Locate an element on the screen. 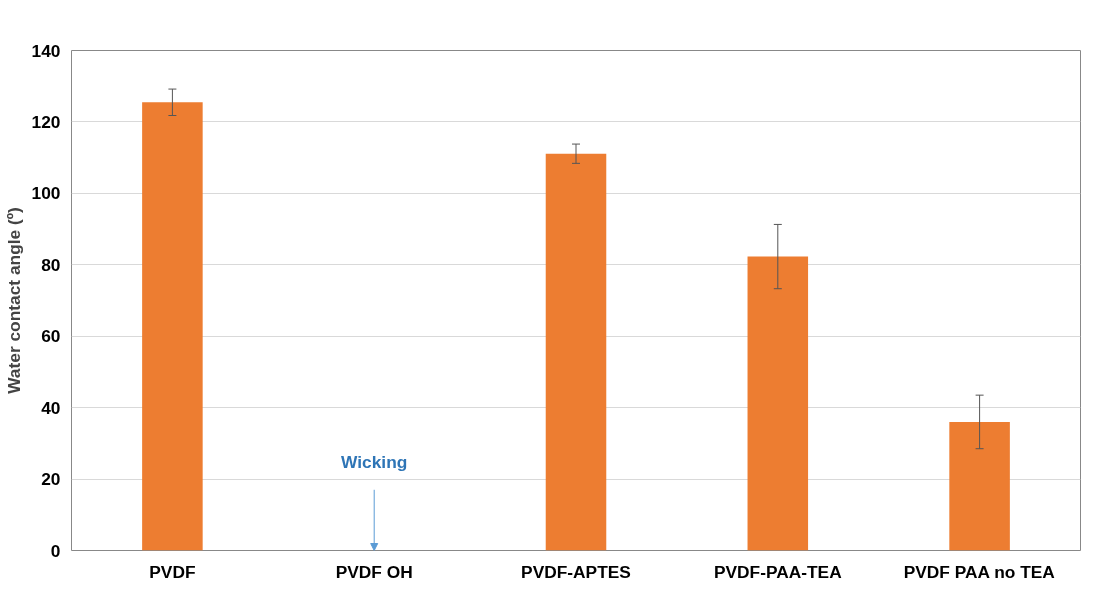 The image size is (1118, 597). y-tick-label: 80 is located at coordinates (51, 264).